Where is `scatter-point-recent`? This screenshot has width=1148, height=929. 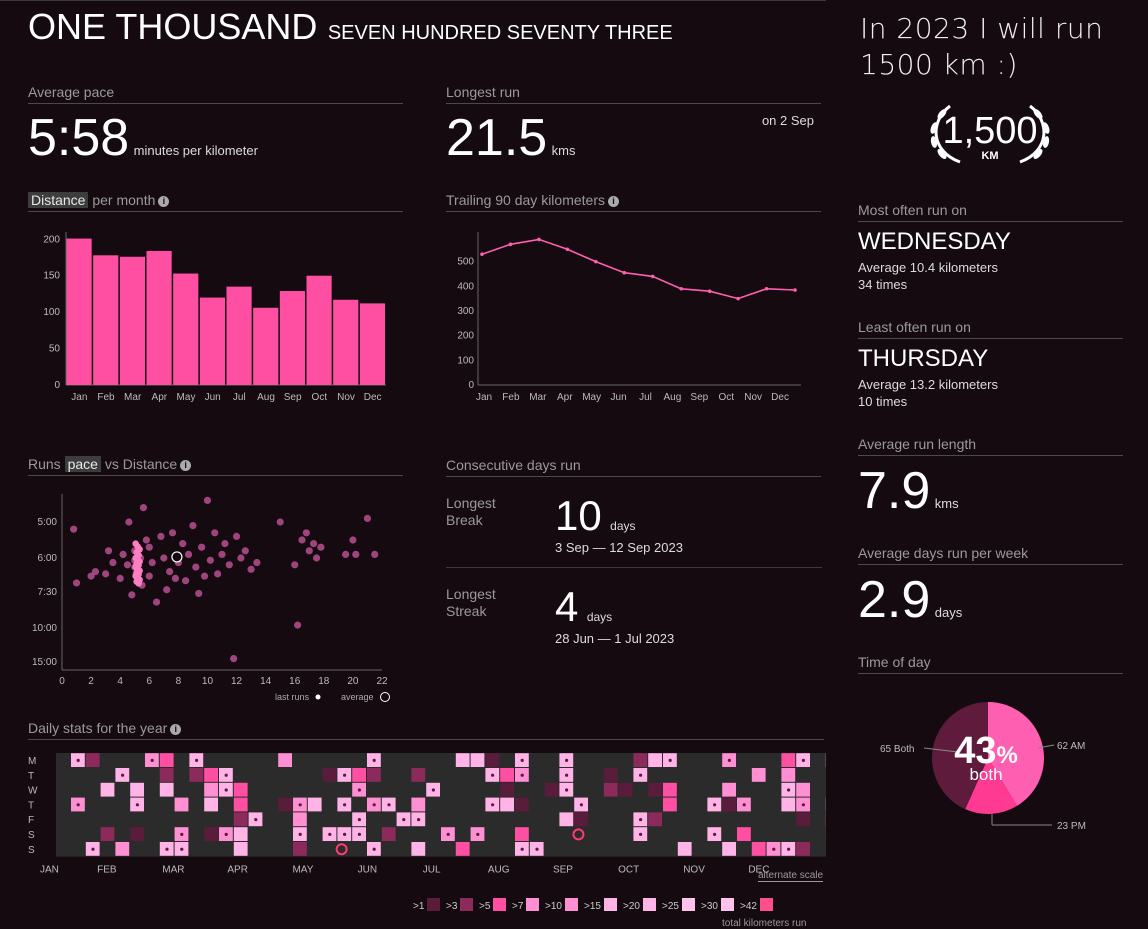
scatter-point-recent is located at coordinates (138, 583).